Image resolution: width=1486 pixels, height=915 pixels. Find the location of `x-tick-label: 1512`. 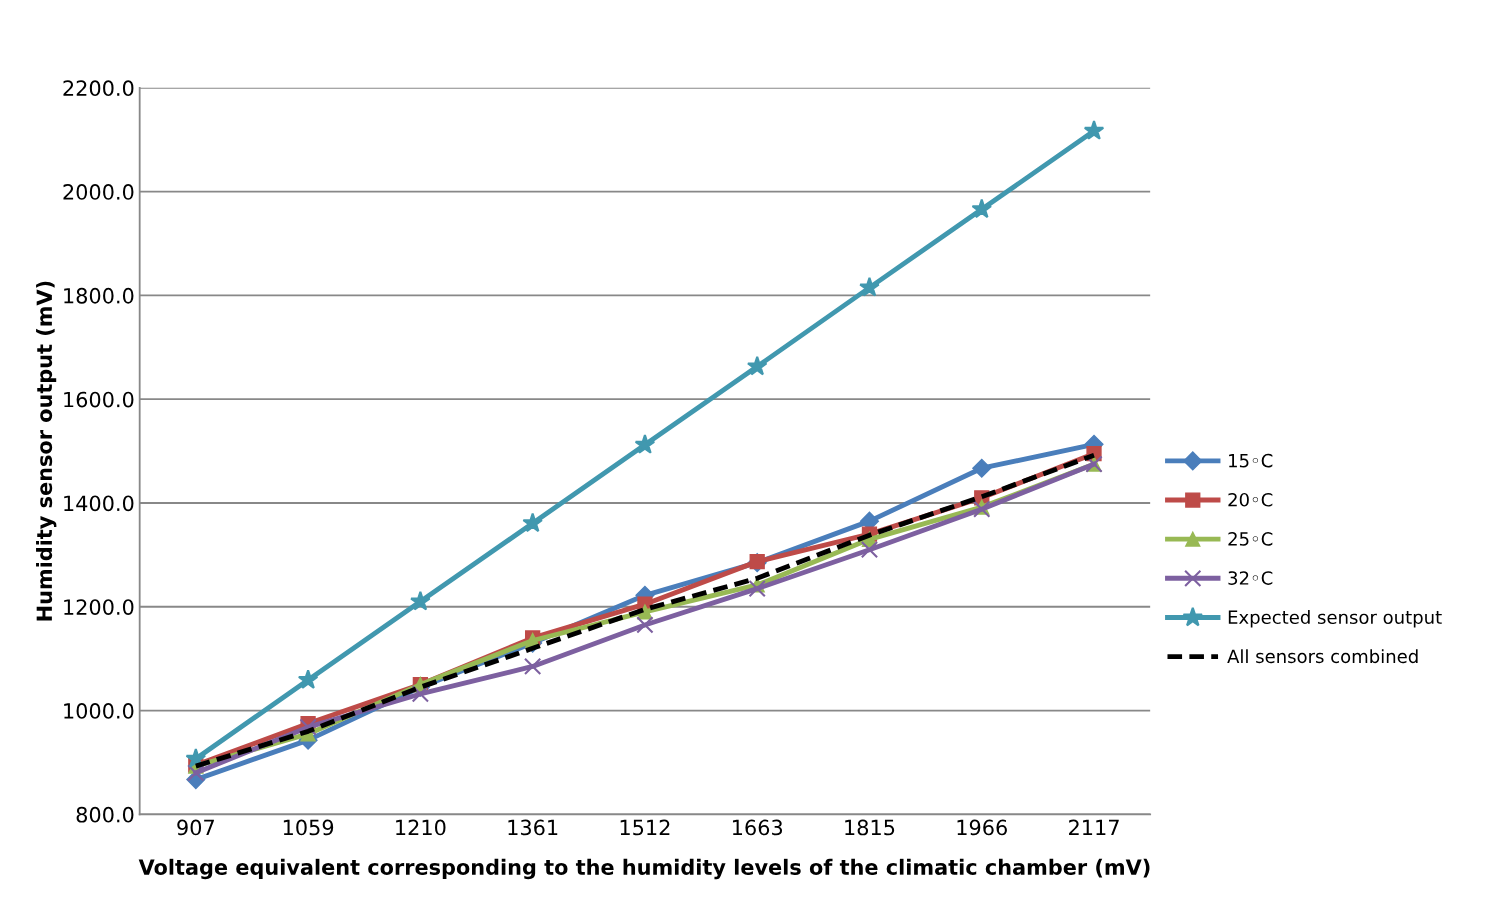

x-tick-label: 1512 is located at coordinates (645, 827).